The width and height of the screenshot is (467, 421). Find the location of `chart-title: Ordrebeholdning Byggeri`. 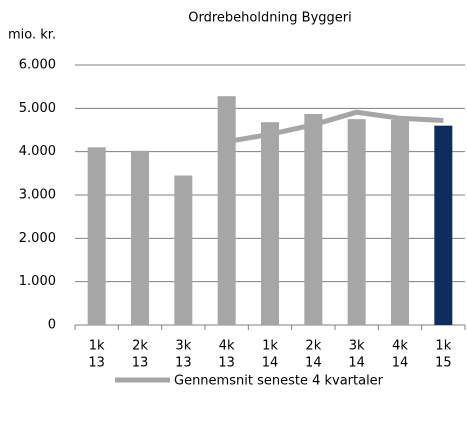

chart-title: Ordrebeholdning Byggeri is located at coordinates (270, 18).